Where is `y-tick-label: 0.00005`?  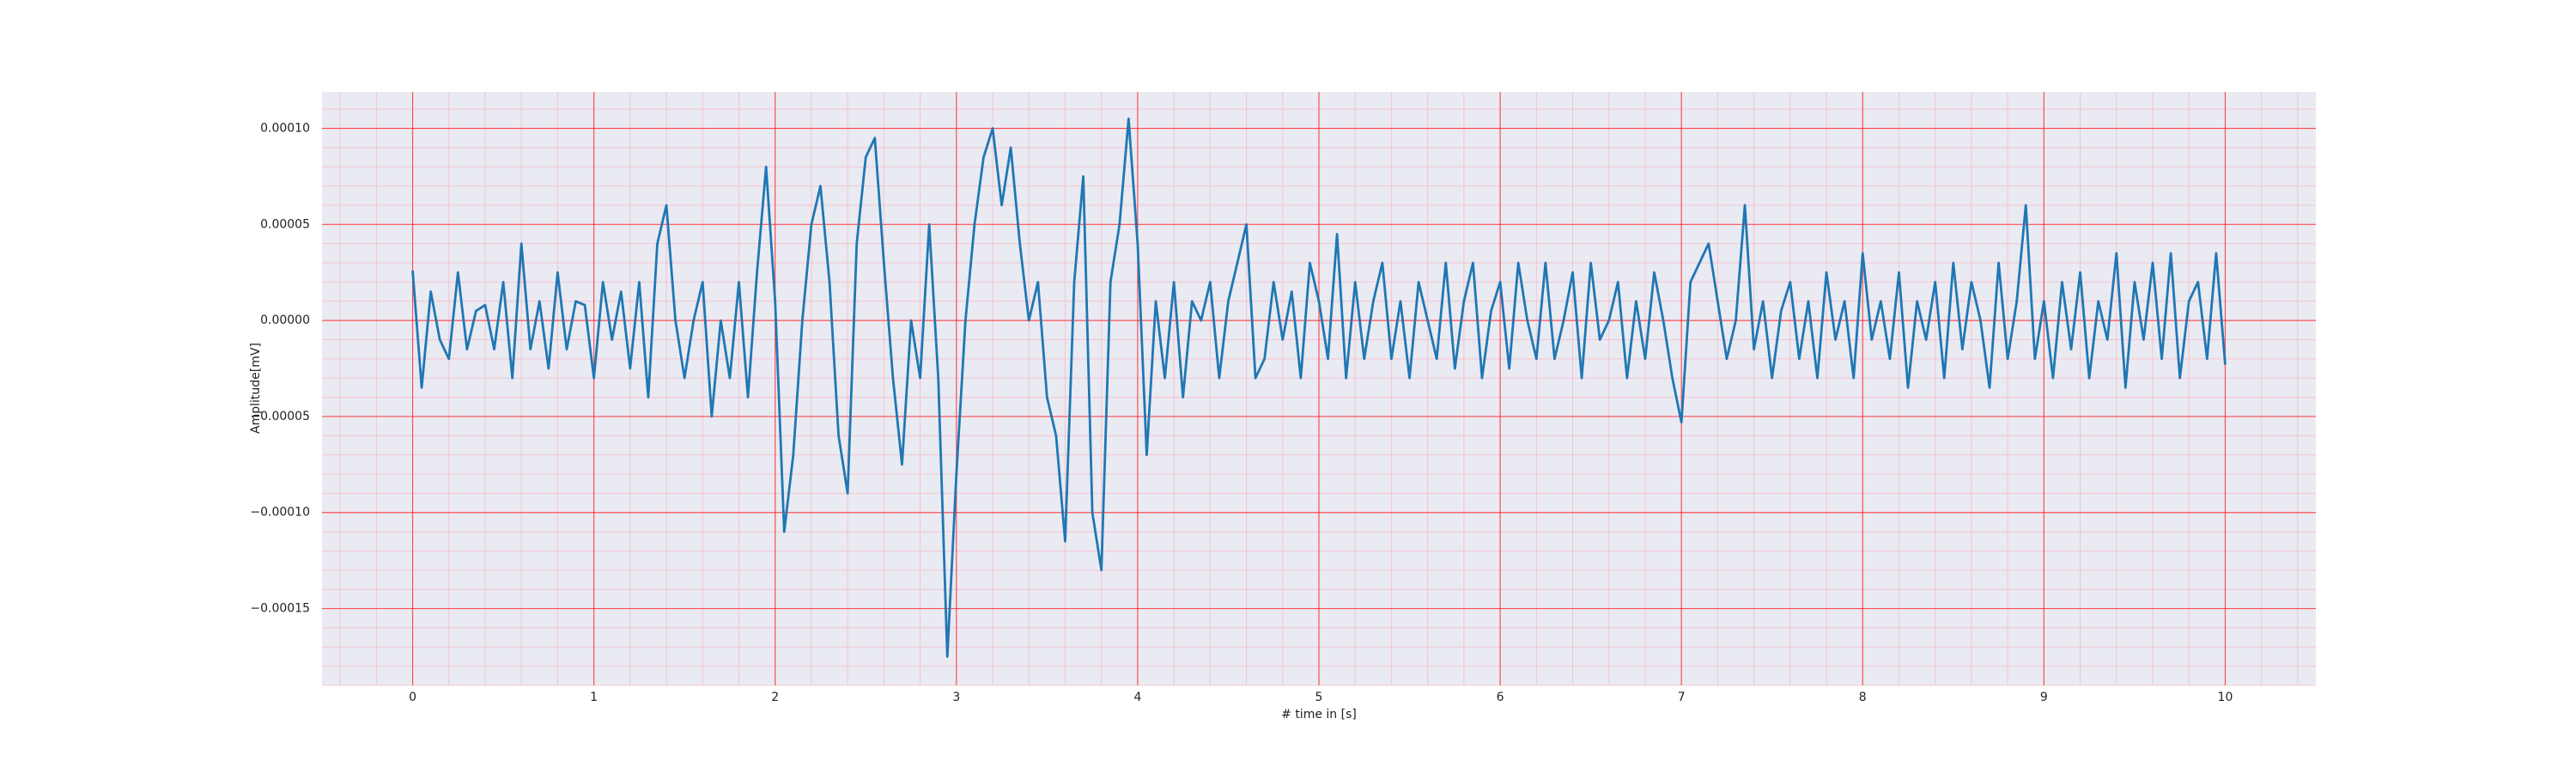
y-tick-label: 0.00005 is located at coordinates (285, 224).